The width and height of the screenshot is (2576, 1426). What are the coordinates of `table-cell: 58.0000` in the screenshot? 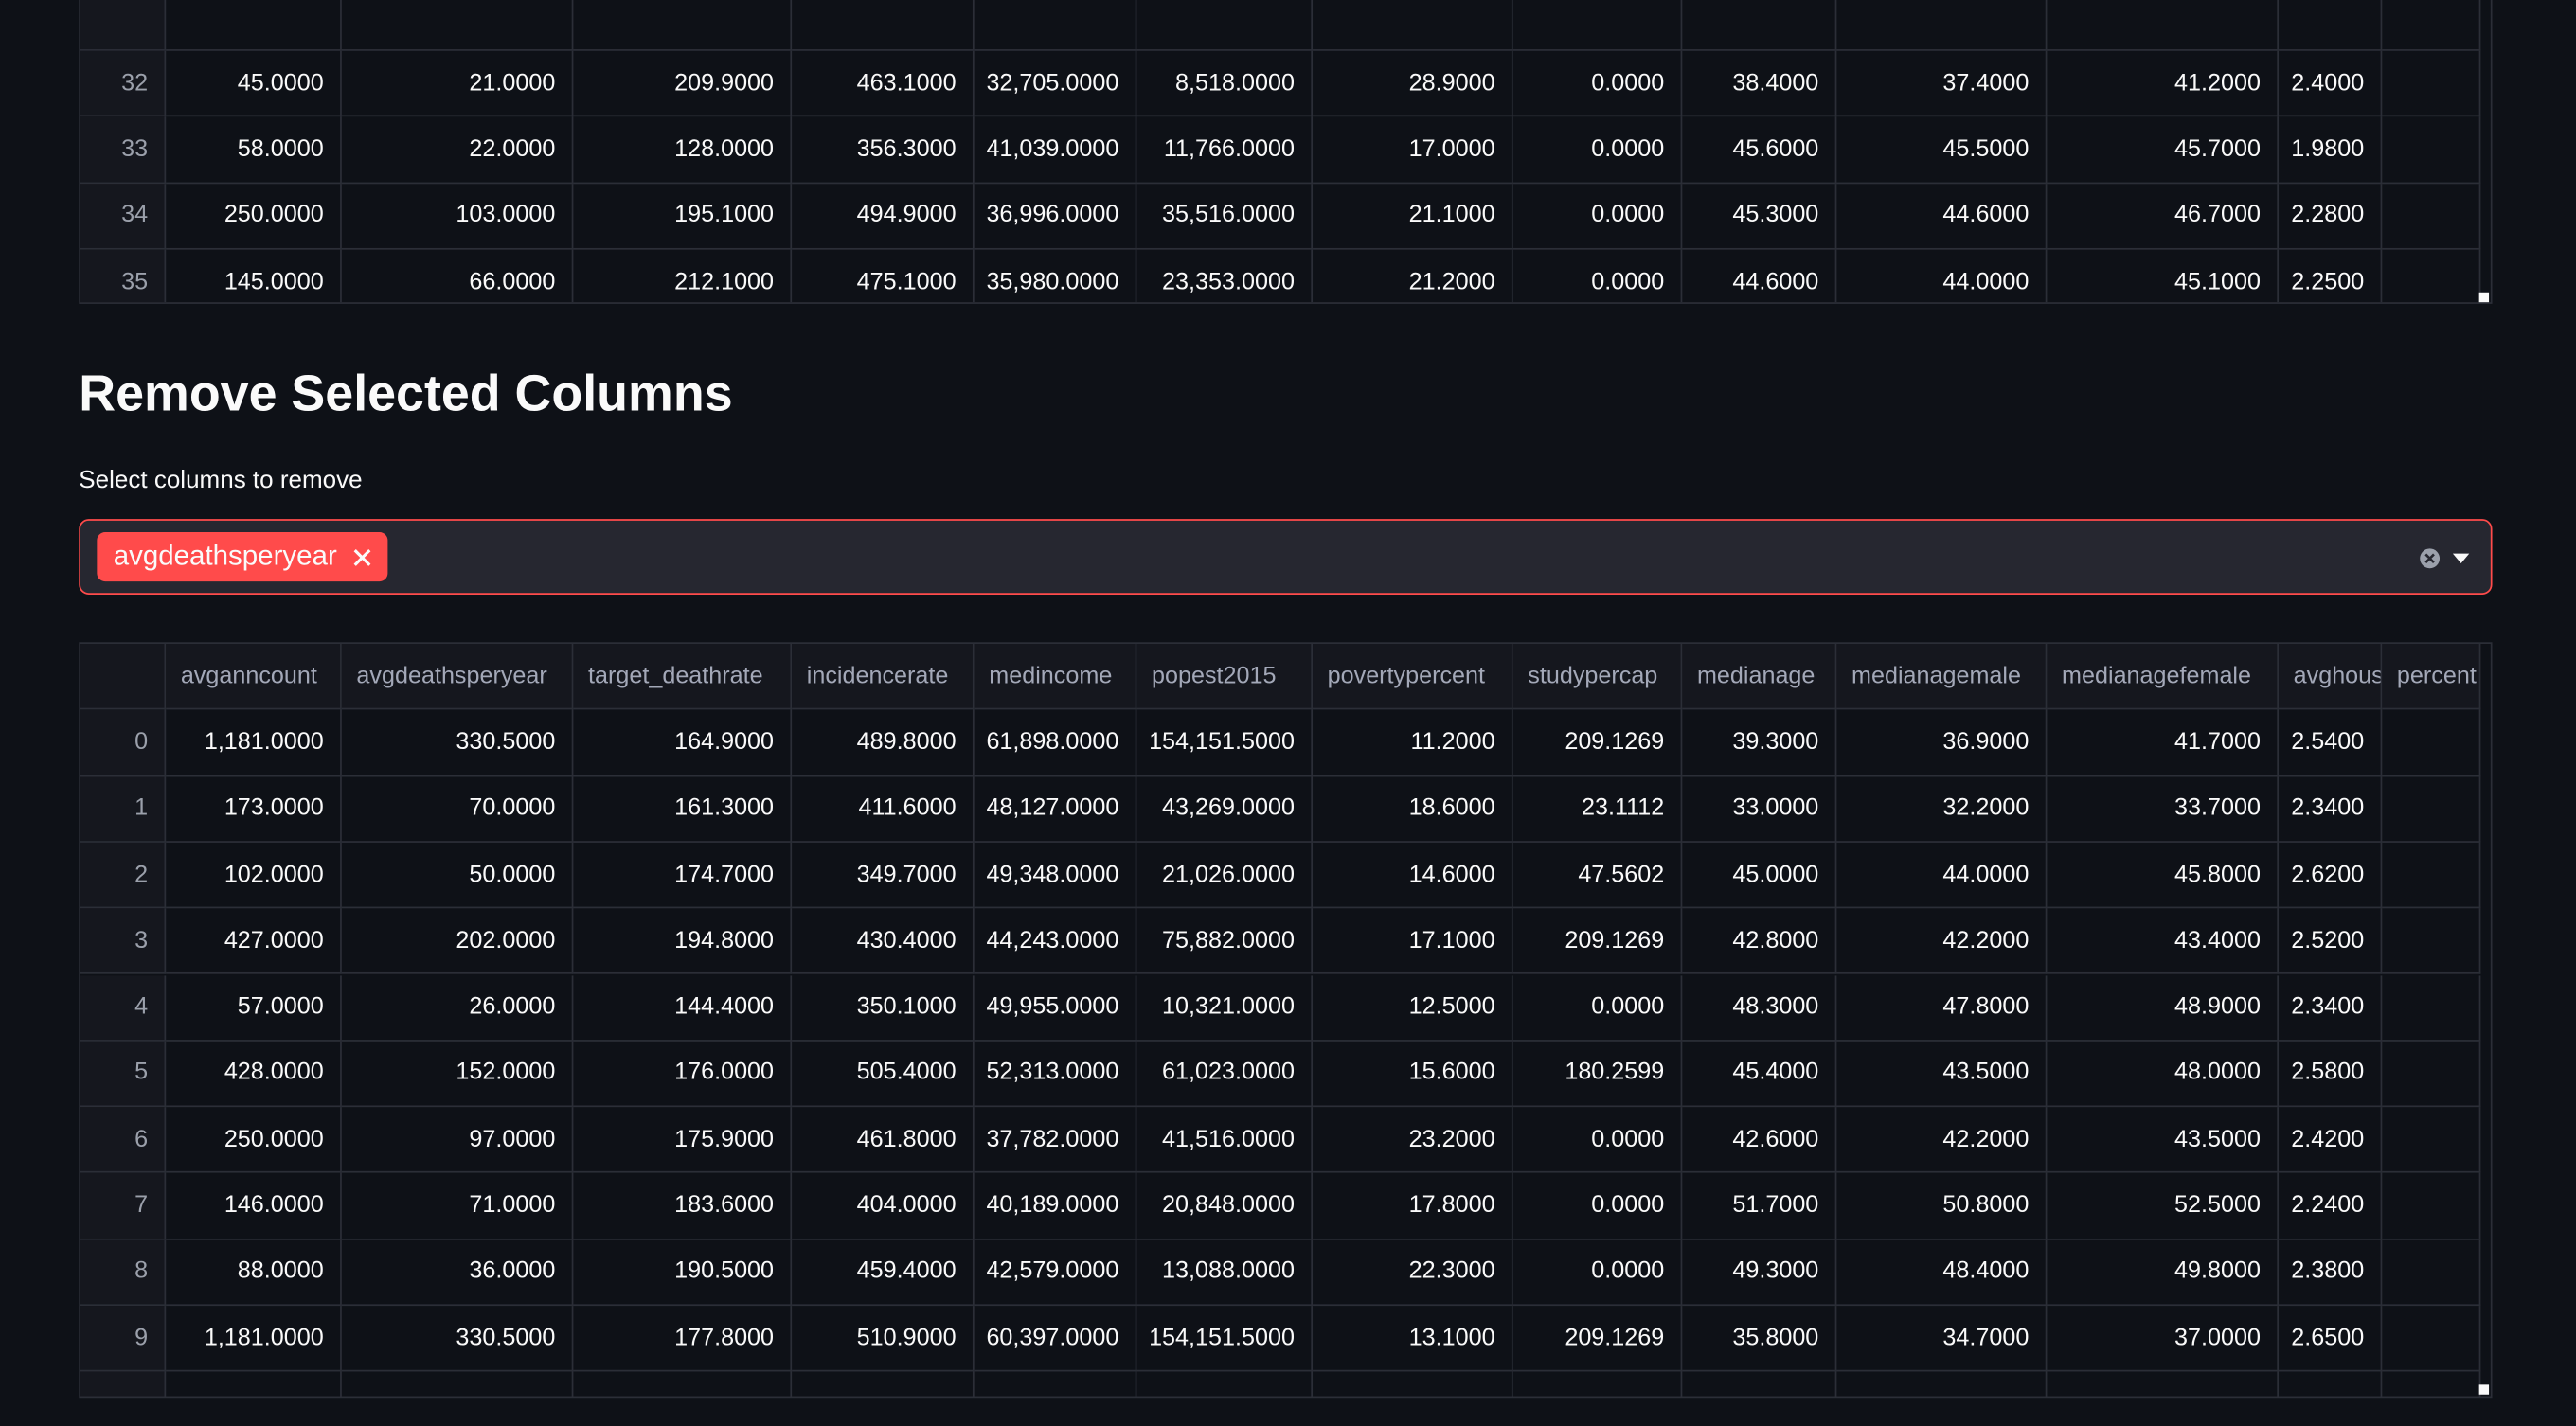 It's located at (254, 150).